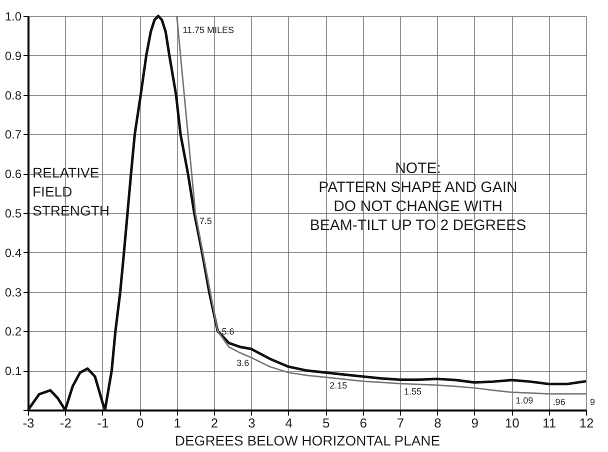 Image resolution: width=608 pixels, height=452 pixels. What do you see at coordinates (413, 391) in the screenshot?
I see `annotation: 1.55` at bounding box center [413, 391].